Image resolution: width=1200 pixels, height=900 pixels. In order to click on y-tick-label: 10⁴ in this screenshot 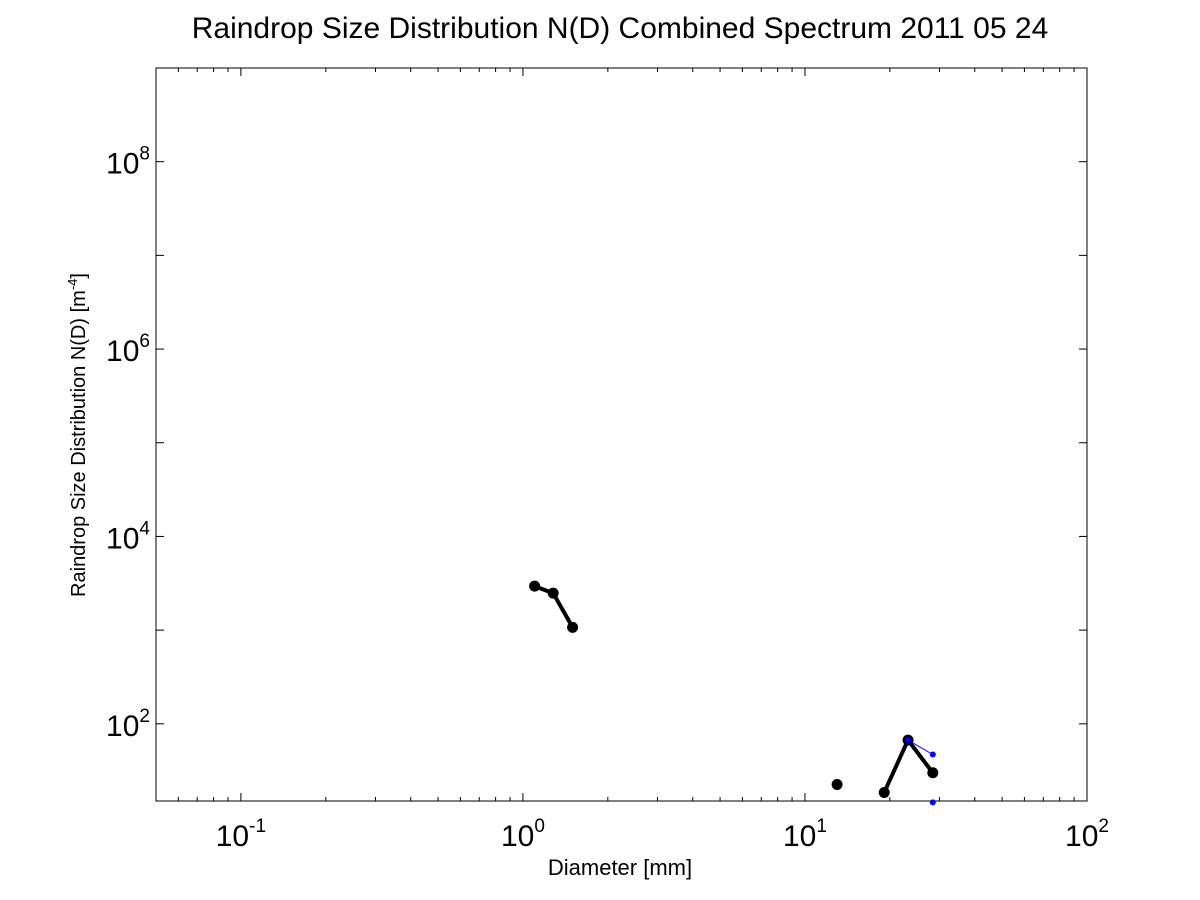, I will do `click(128, 536)`.